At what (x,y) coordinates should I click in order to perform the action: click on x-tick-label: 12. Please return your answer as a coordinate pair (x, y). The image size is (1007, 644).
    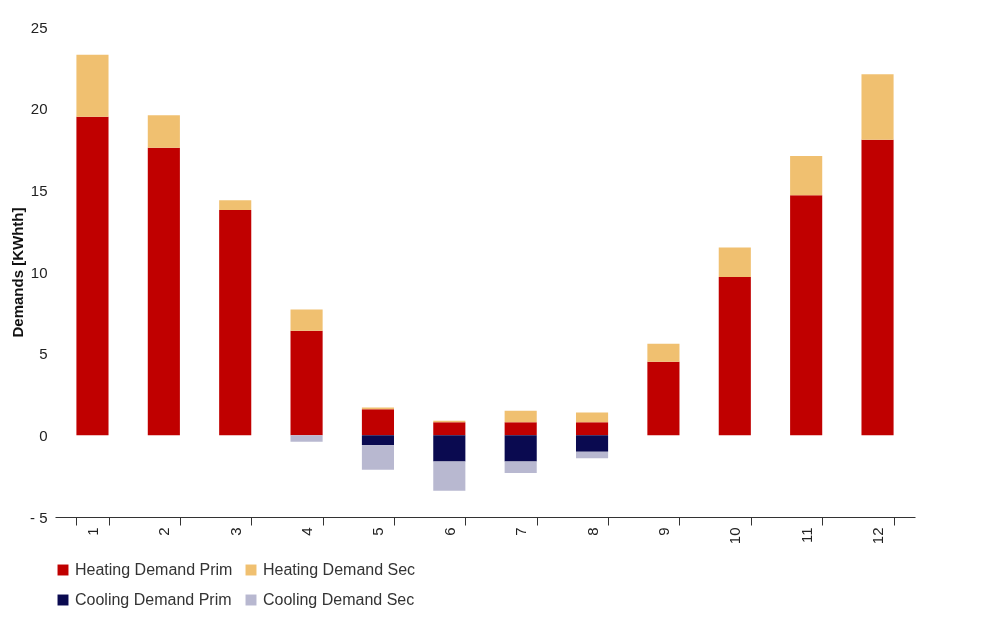
    Looking at the image, I should click on (878, 536).